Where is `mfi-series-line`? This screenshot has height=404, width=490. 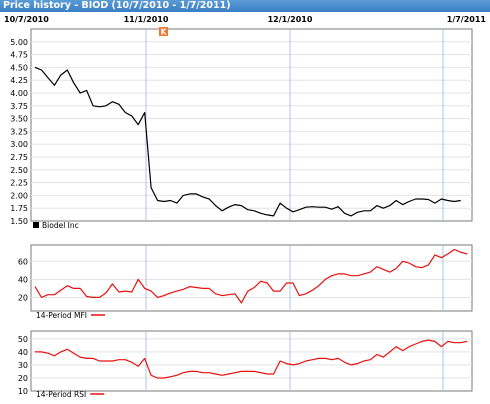 mfi-series-line is located at coordinates (251, 276).